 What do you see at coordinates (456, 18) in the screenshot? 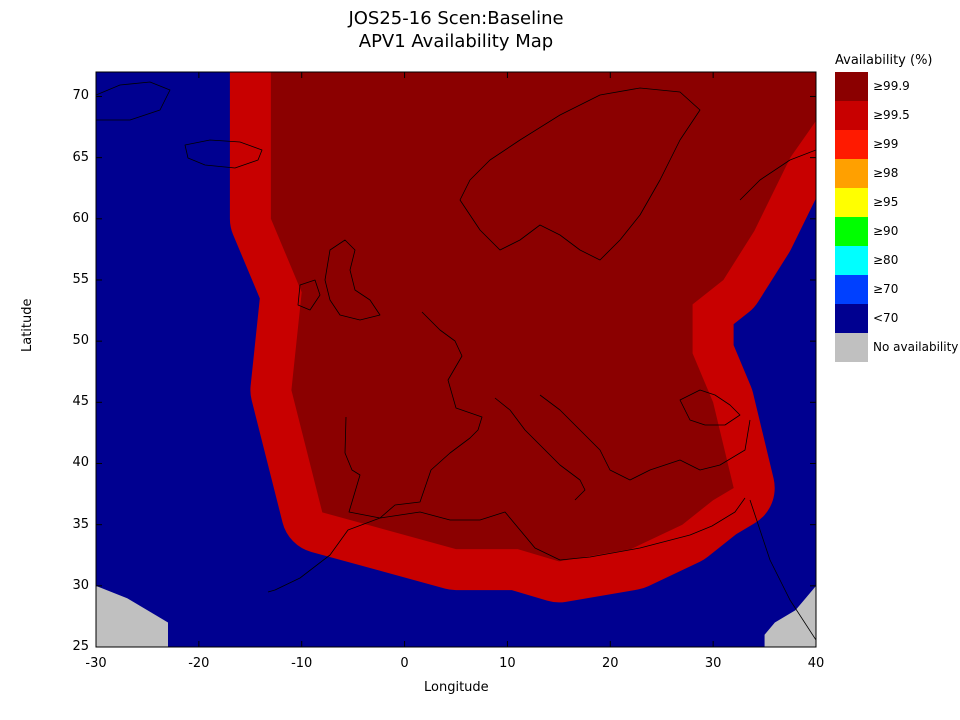
I see `chart-title-line-1: JOS25-16 Scen:Baseline` at bounding box center [456, 18].